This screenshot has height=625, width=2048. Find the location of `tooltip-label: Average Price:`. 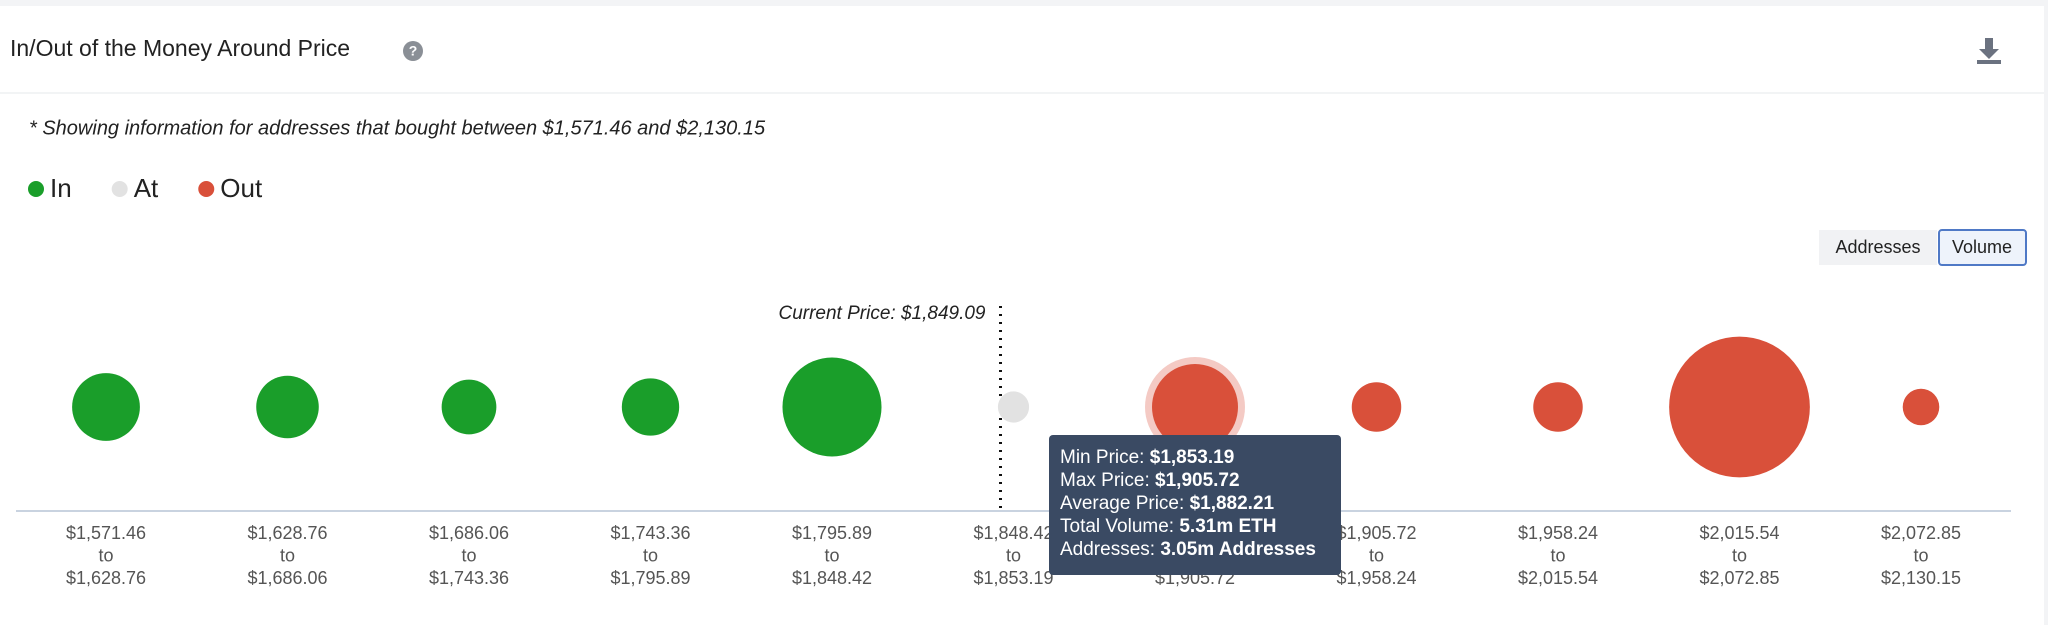

tooltip-label: Average Price: is located at coordinates (1122, 503).